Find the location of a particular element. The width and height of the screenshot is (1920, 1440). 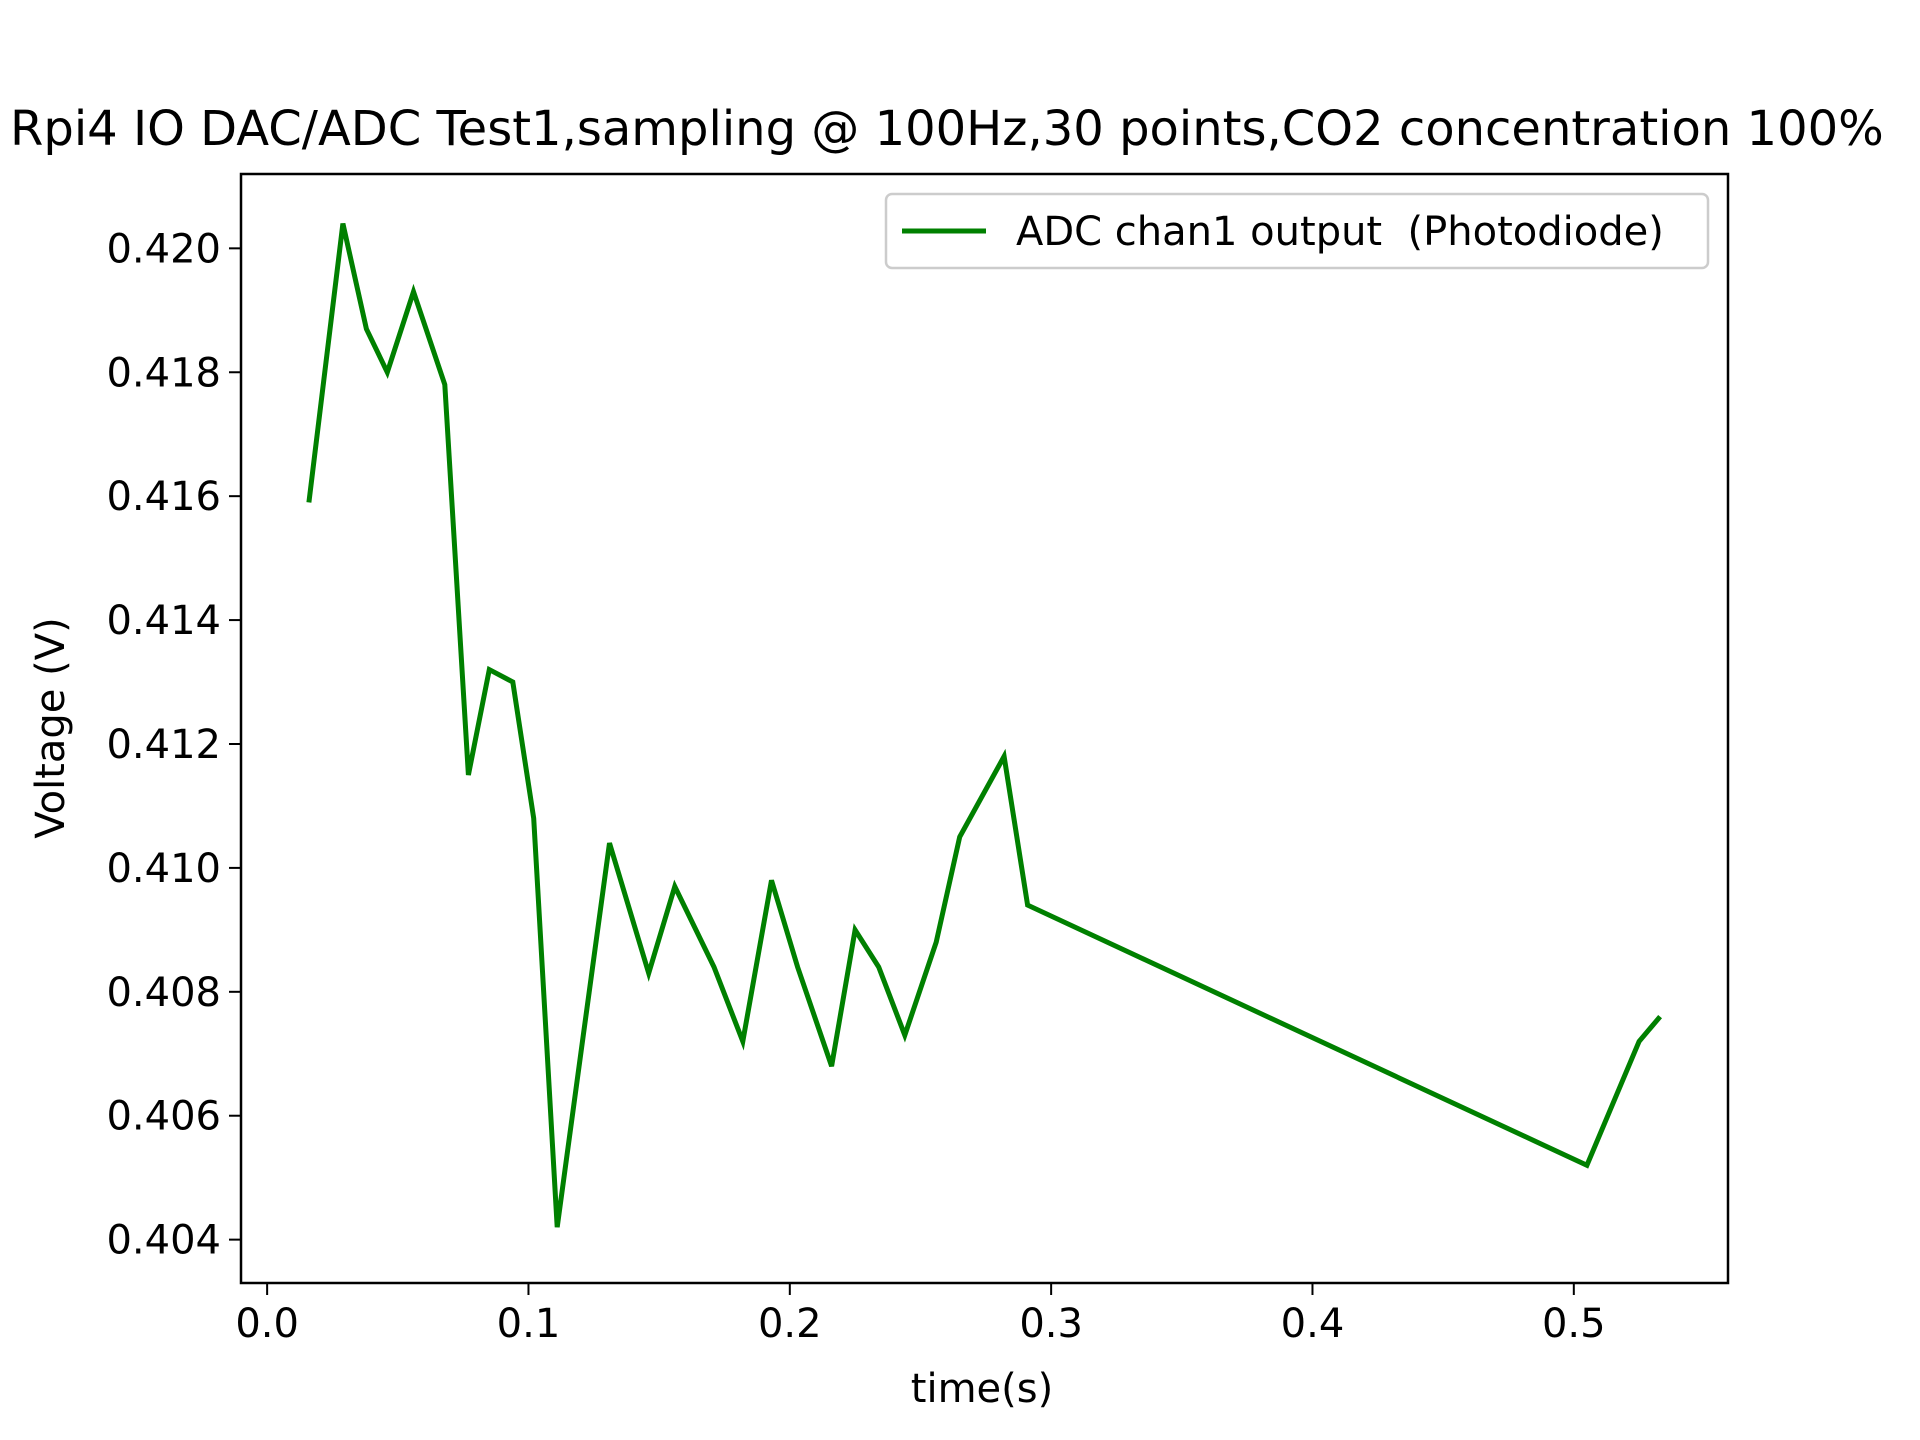

y-tick-label: 0.414 is located at coordinates (163, 621).